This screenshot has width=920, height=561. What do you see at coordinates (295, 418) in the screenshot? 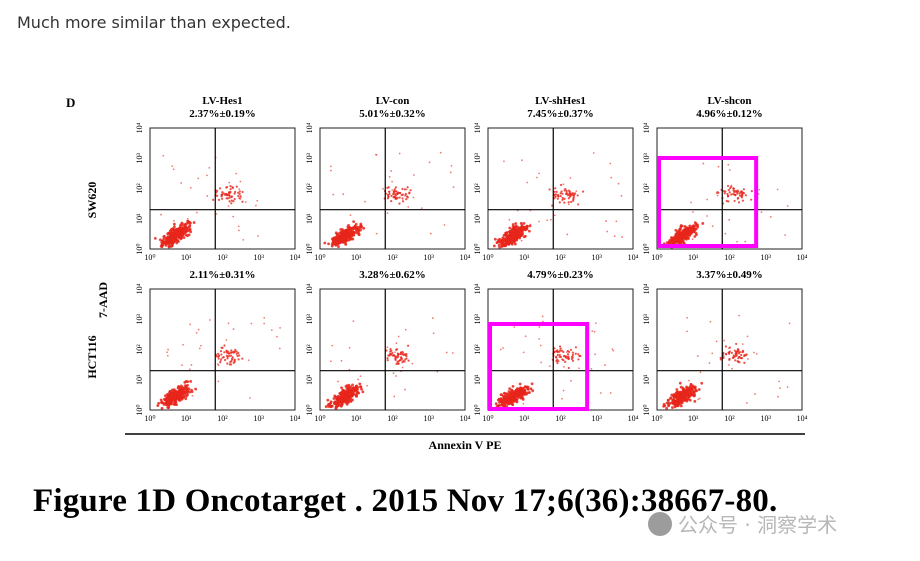
I see `x-tick-label: 10⁴` at bounding box center [295, 418].